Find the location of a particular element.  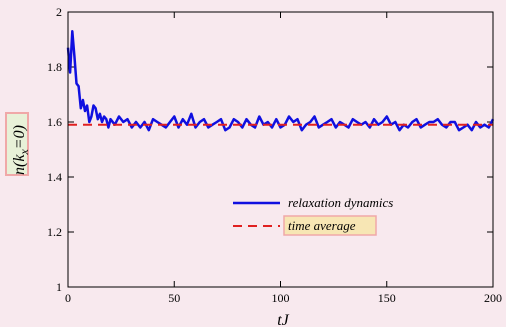

y-tick-label: 1.2 is located at coordinates (54, 232).